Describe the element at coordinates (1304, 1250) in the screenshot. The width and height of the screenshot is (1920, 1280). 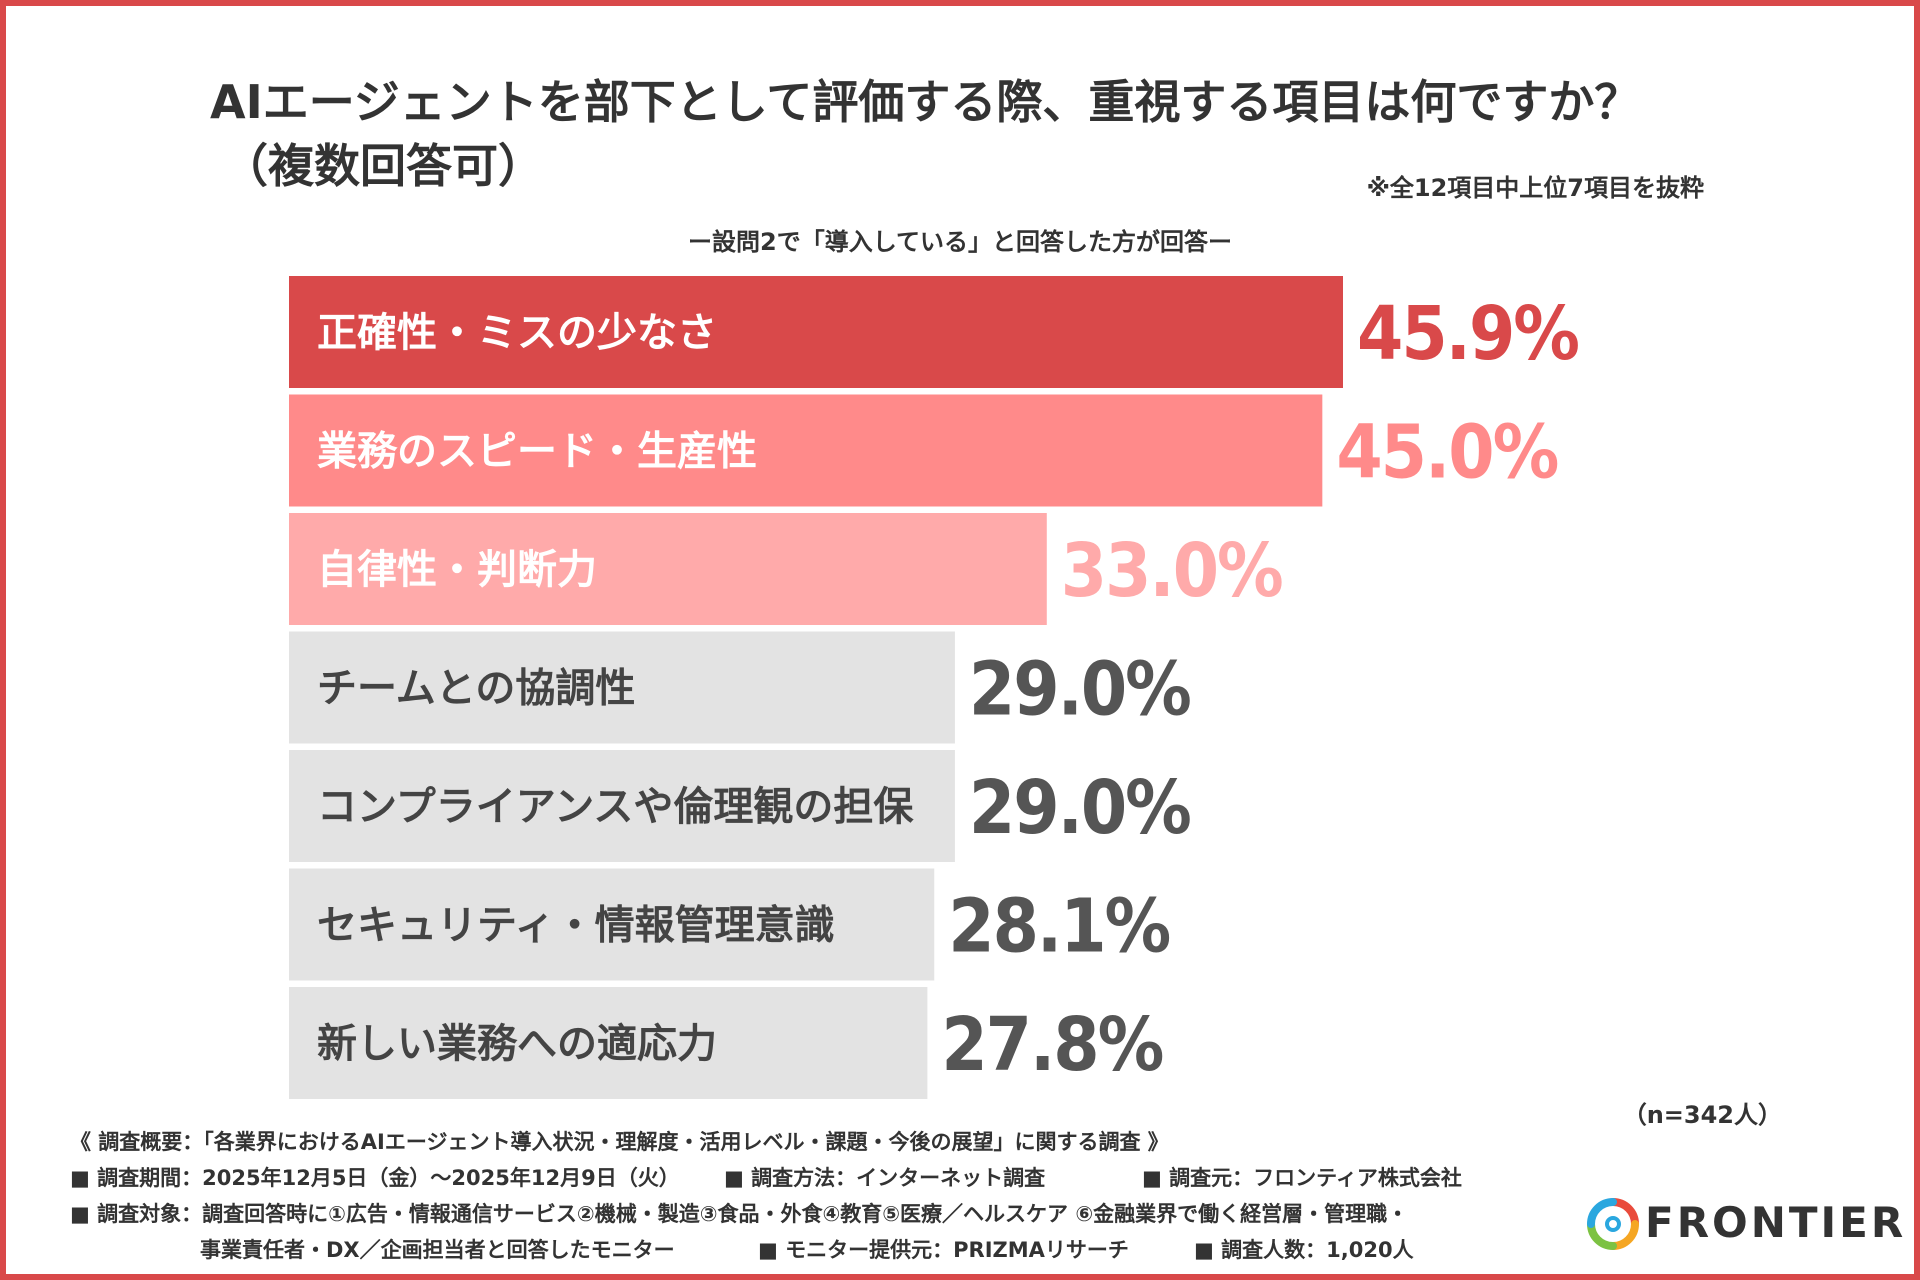
I see `survey-count: ■ 調査人数：1,020人` at that location.